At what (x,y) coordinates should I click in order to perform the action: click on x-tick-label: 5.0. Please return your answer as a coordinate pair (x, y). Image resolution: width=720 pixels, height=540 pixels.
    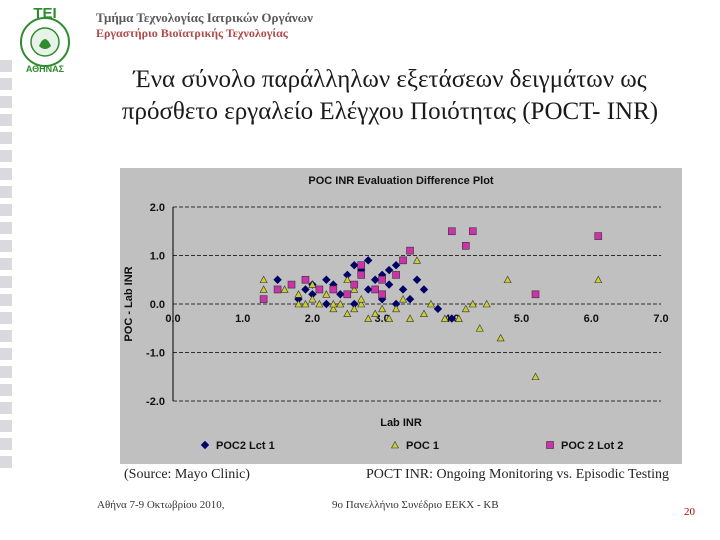
    Looking at the image, I should click on (521, 319).